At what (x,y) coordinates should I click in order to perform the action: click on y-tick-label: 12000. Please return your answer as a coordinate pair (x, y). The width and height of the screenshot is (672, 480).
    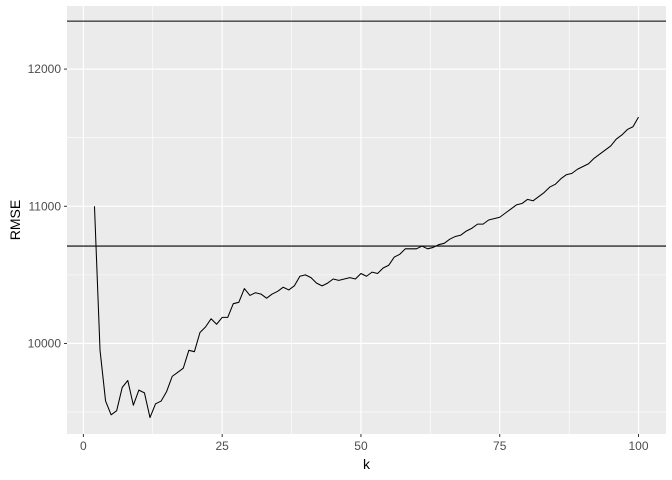
    Looking at the image, I should click on (45, 69).